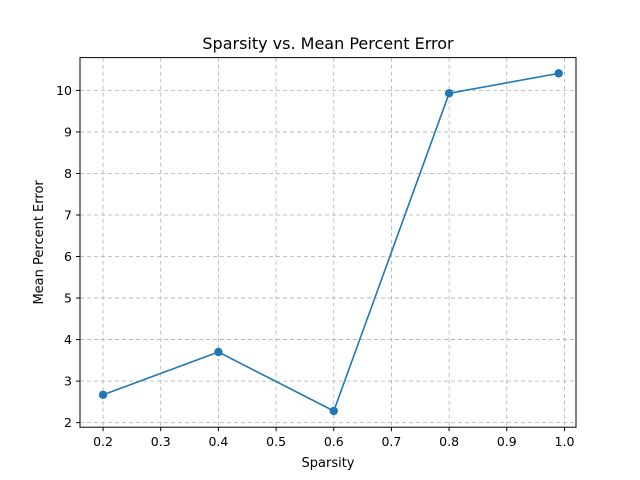  What do you see at coordinates (68, 298) in the screenshot?
I see `y-tick-label: 5` at bounding box center [68, 298].